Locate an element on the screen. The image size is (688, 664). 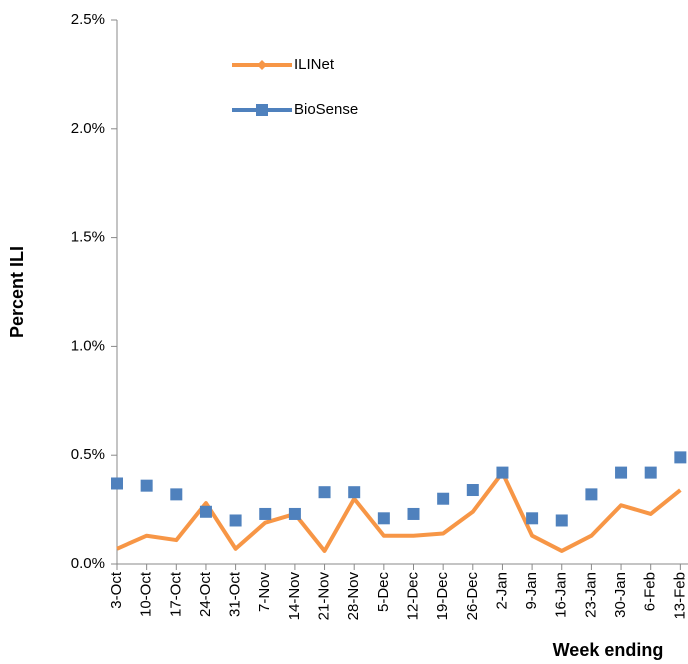
x-tick-label: 31-Oct is located at coordinates (235, 594).